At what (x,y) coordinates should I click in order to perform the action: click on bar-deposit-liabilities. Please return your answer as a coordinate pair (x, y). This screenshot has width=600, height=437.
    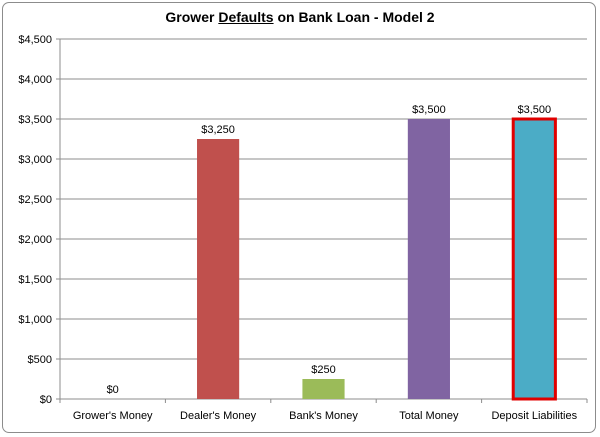
    Looking at the image, I should click on (534, 259).